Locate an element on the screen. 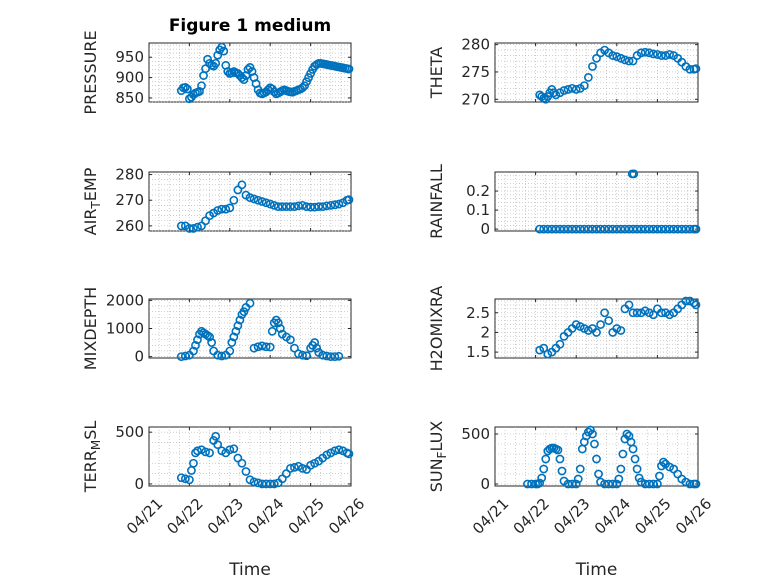  plot-area is located at coordinates (250, 456).